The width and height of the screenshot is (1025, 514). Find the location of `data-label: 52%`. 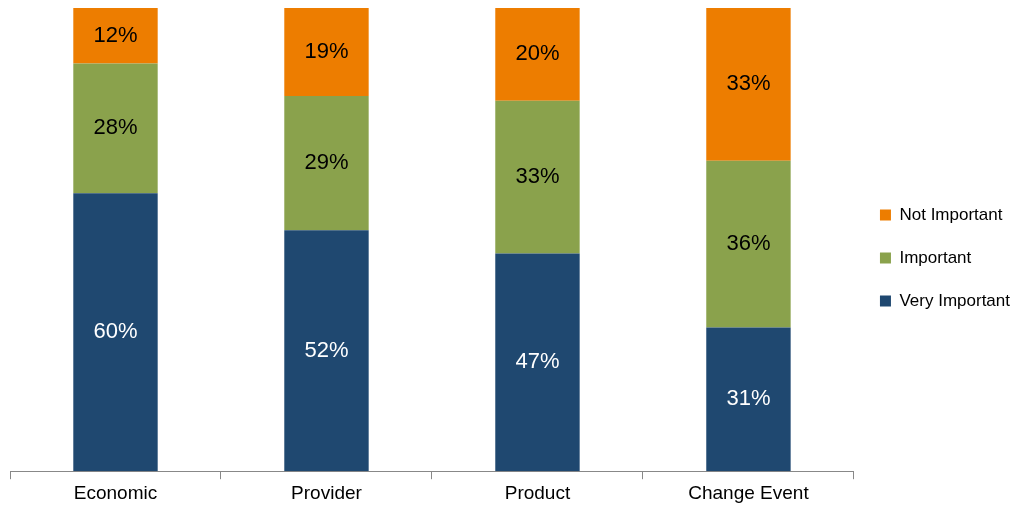

data-label: 52% is located at coordinates (326, 349).